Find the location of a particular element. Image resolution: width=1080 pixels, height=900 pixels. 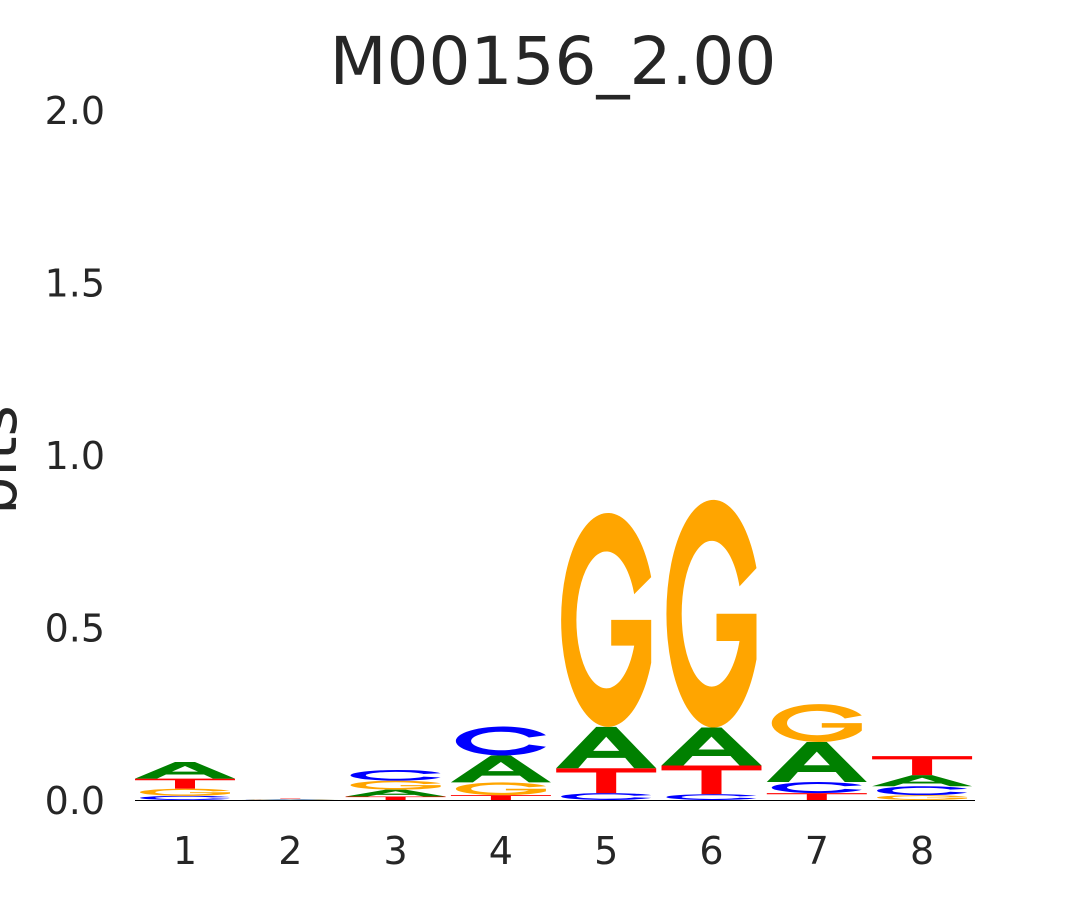

x-tick-label: 5 is located at coordinates (606, 851).